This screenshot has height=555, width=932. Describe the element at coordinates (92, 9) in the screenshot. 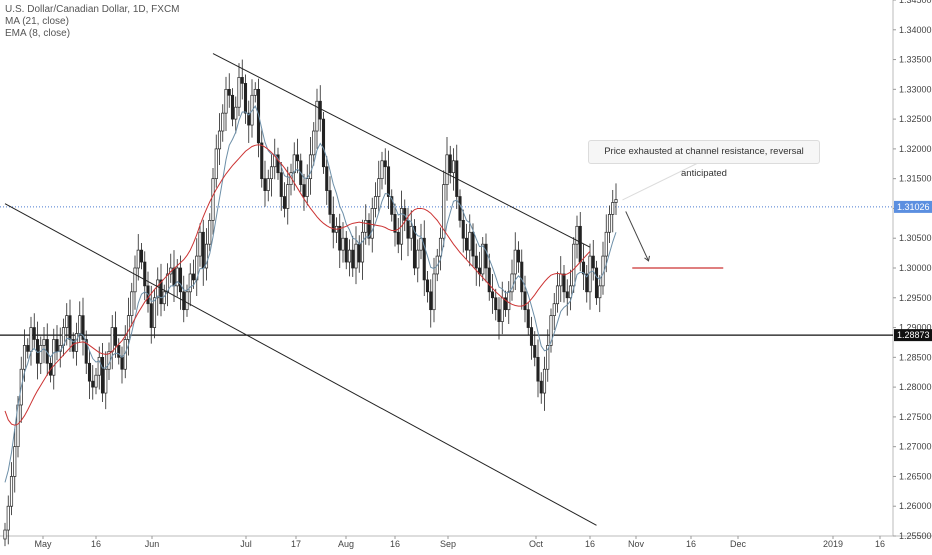

I see `symbol-label: U.S. Dollar/Canadian Dollar, 1D, FXCM` at that location.